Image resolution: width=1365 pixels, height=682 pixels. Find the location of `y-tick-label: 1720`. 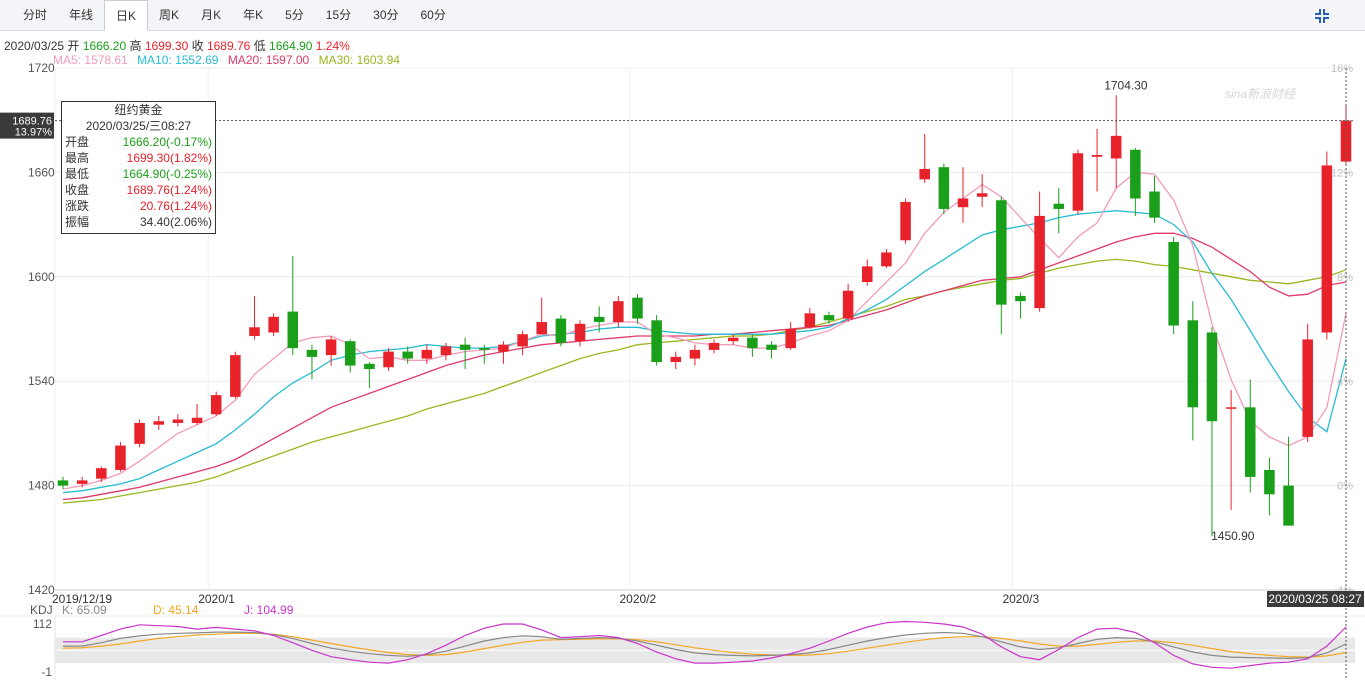

y-tick-label: 1720 is located at coordinates (41, 68).